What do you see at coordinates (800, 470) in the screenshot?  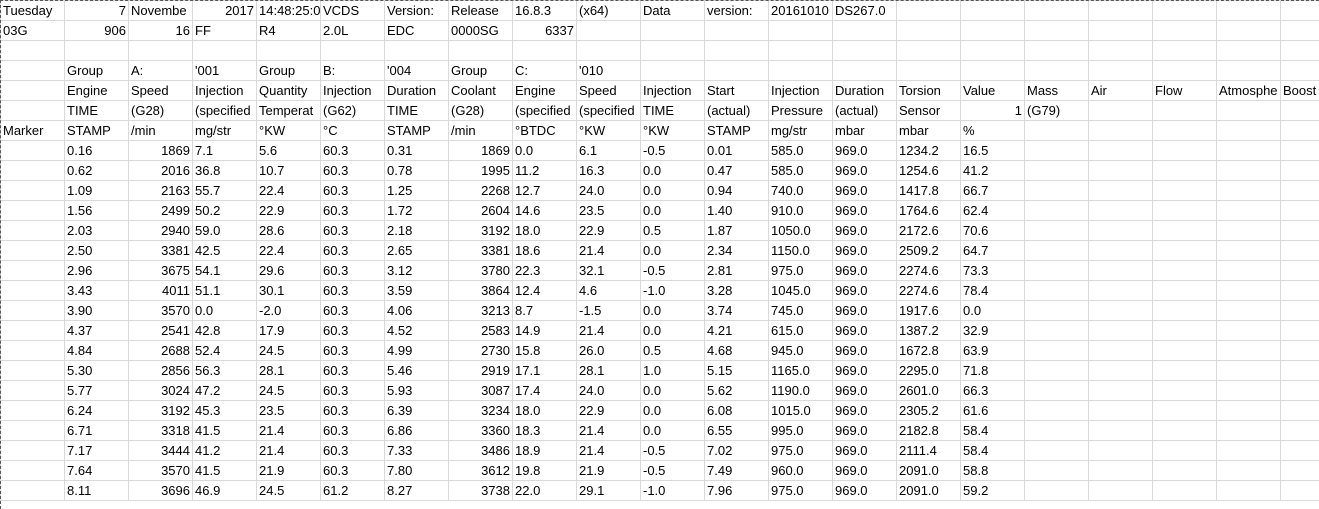 I see `cell: 960.0` at bounding box center [800, 470].